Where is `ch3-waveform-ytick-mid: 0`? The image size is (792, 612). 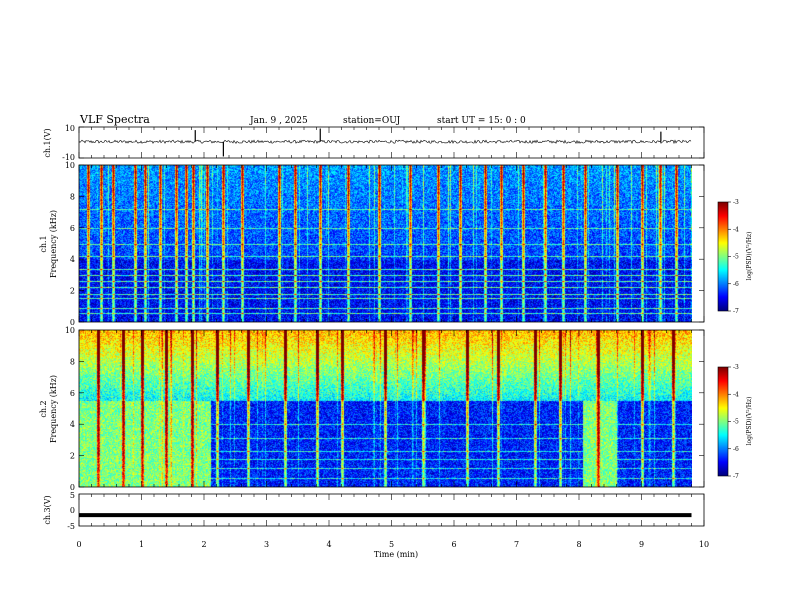
ch3-waveform-ytick-mid: 0 is located at coordinates (72, 510).